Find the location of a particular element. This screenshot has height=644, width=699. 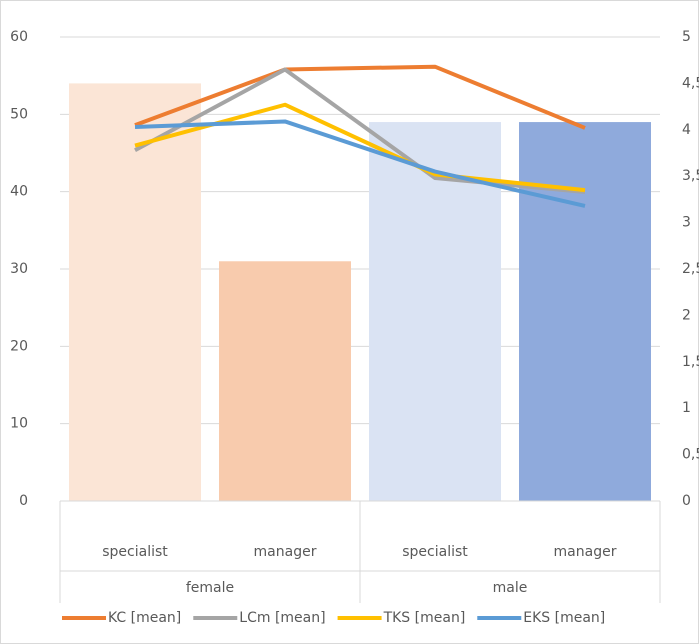

y2-tick-label: 3 is located at coordinates (686, 223).